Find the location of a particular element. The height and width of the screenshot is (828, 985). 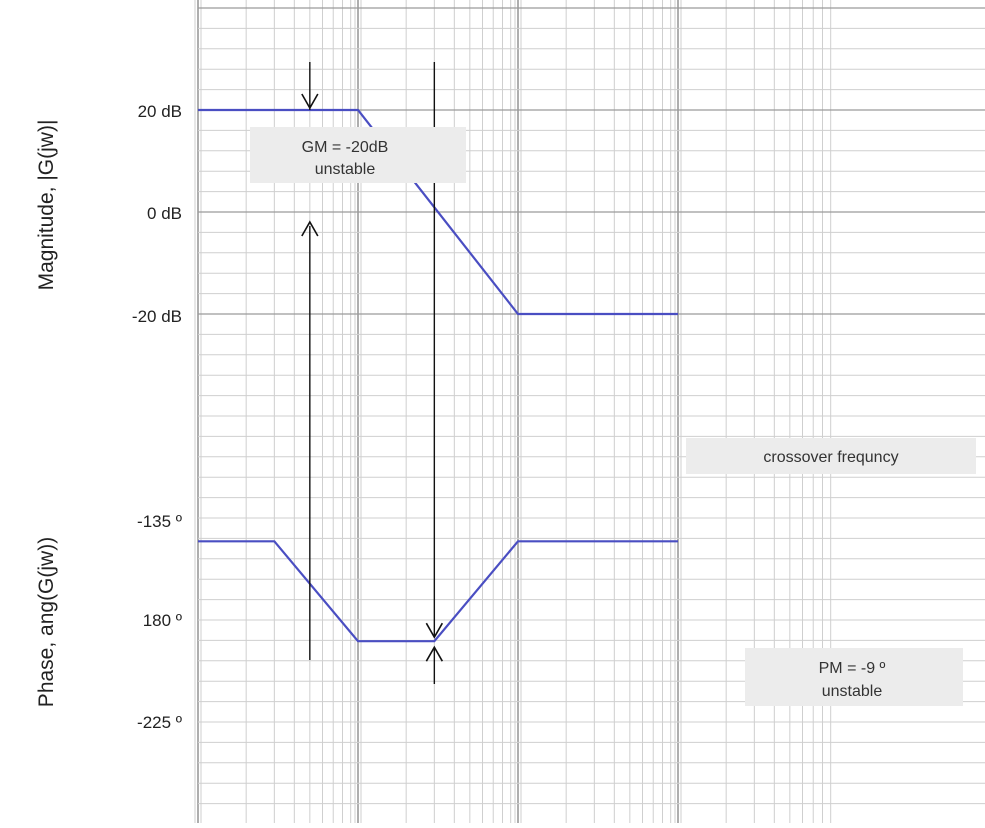

phase-tick-label: -225 º is located at coordinates (159, 722).